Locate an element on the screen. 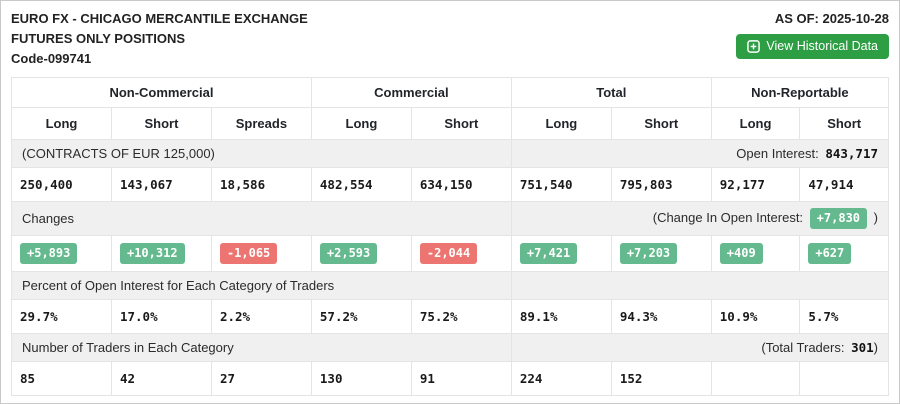 The image size is (900, 404). view-historical-data-button: View Historical Data is located at coordinates (812, 46).